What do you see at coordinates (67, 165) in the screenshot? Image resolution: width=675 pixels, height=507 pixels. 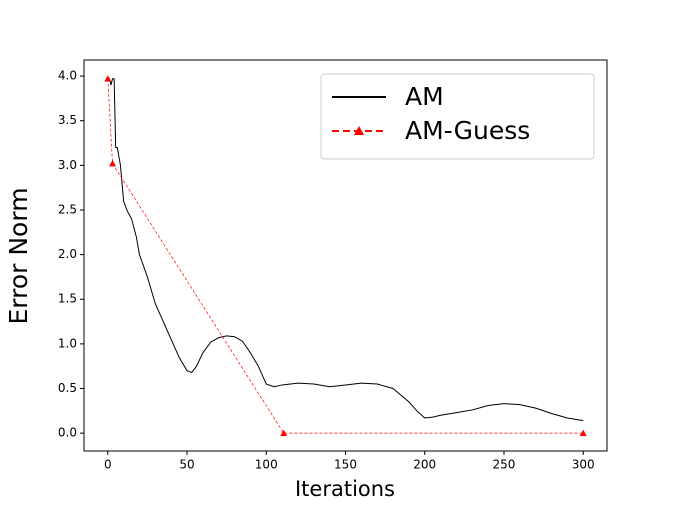 I see `y-tick-label: 3.0` at bounding box center [67, 165].